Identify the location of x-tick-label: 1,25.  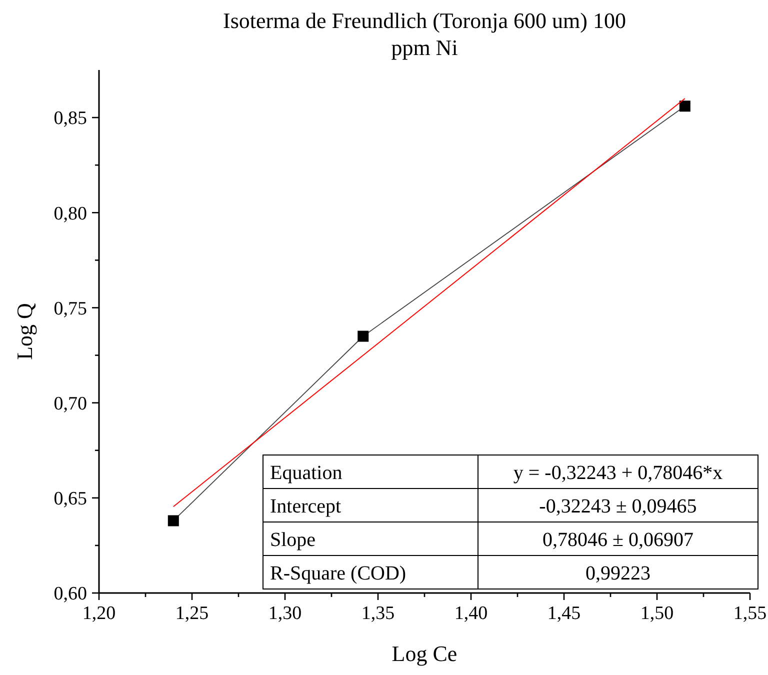
(192, 613).